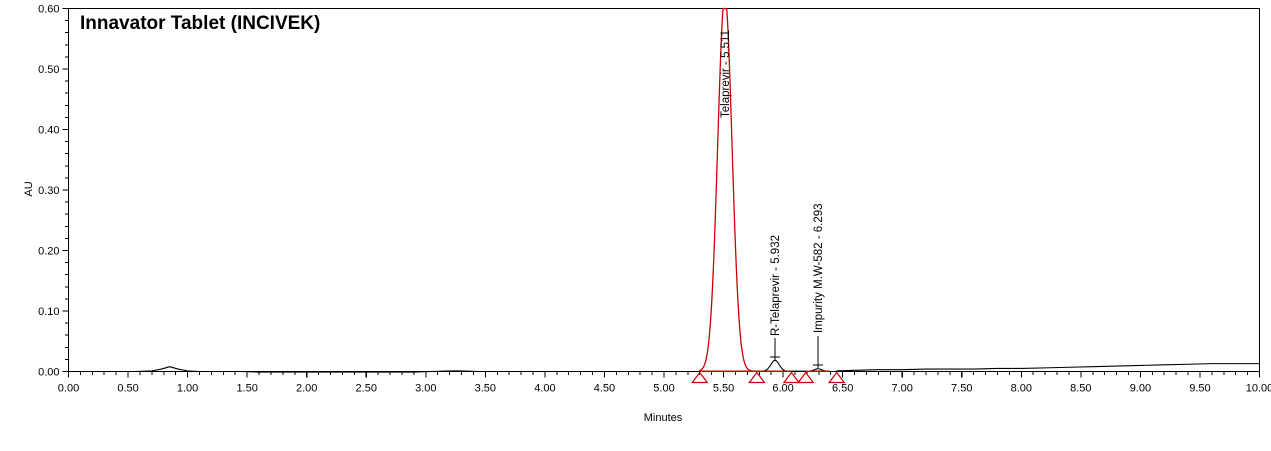 The height and width of the screenshot is (451, 1271). I want to click on trace-segment-post-peak, so click(1048, 367).